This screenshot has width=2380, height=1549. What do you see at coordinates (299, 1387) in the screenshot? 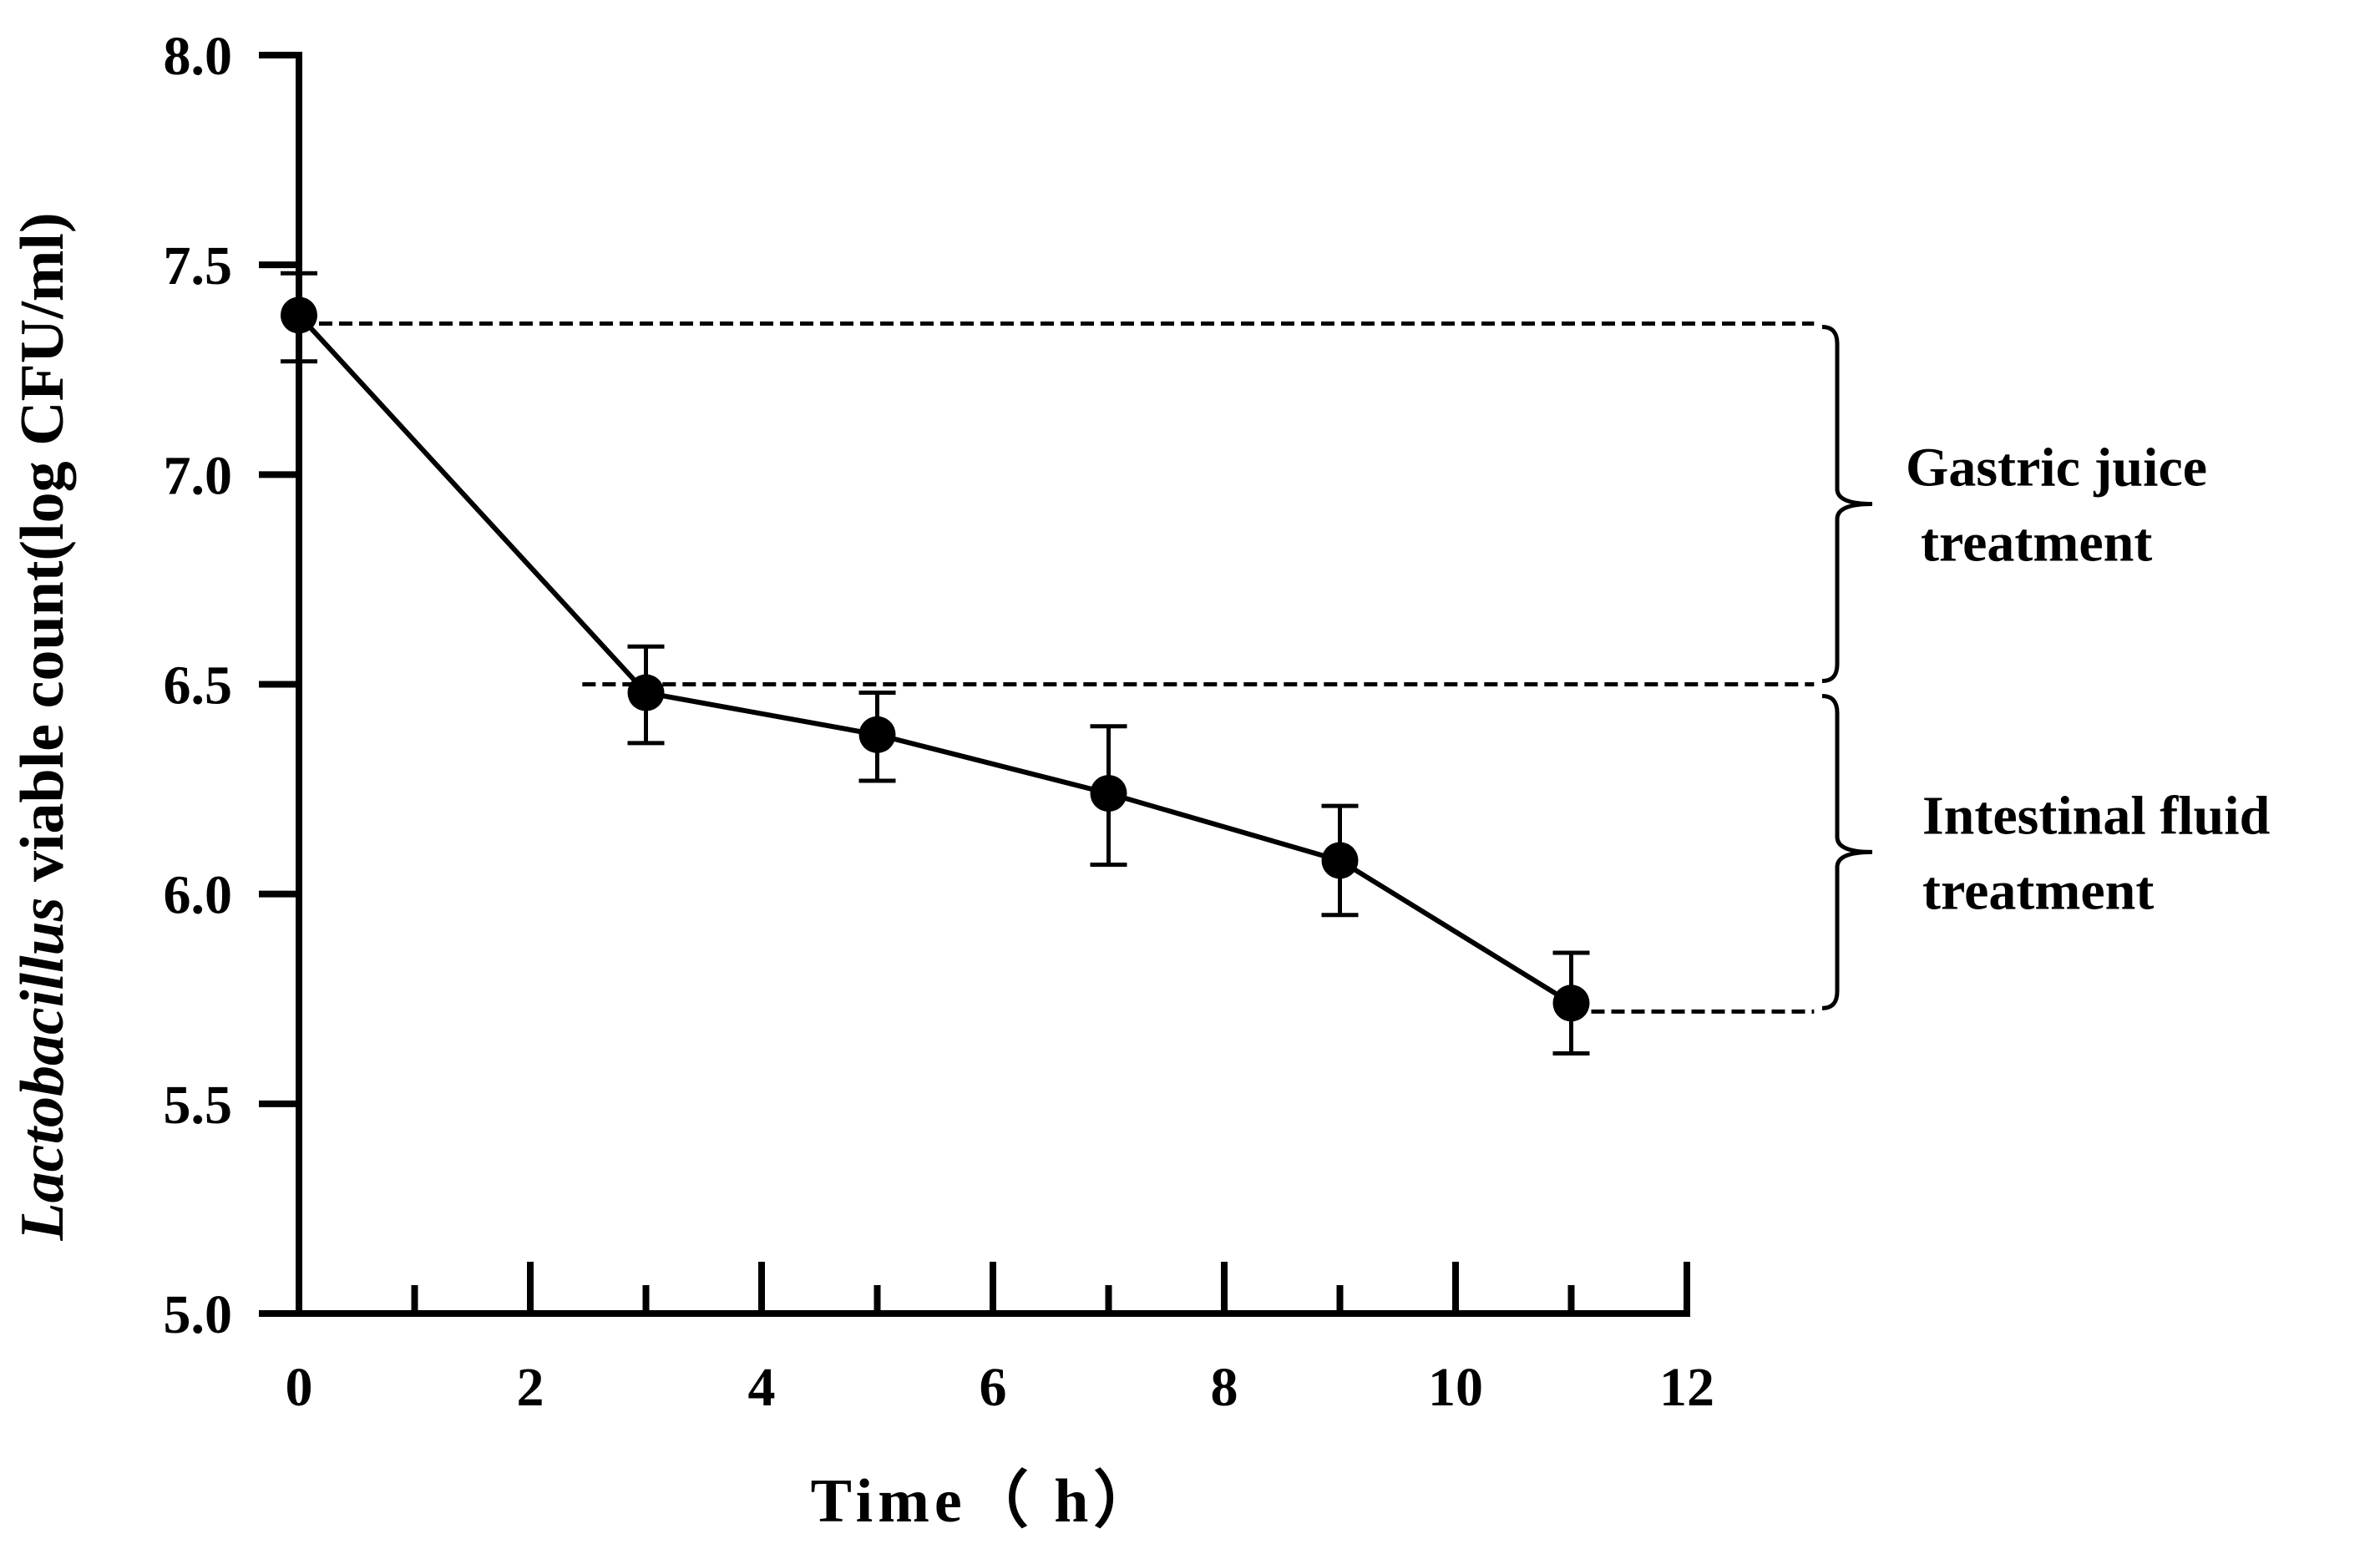
I see `x-tick-label: 0` at bounding box center [299, 1387].